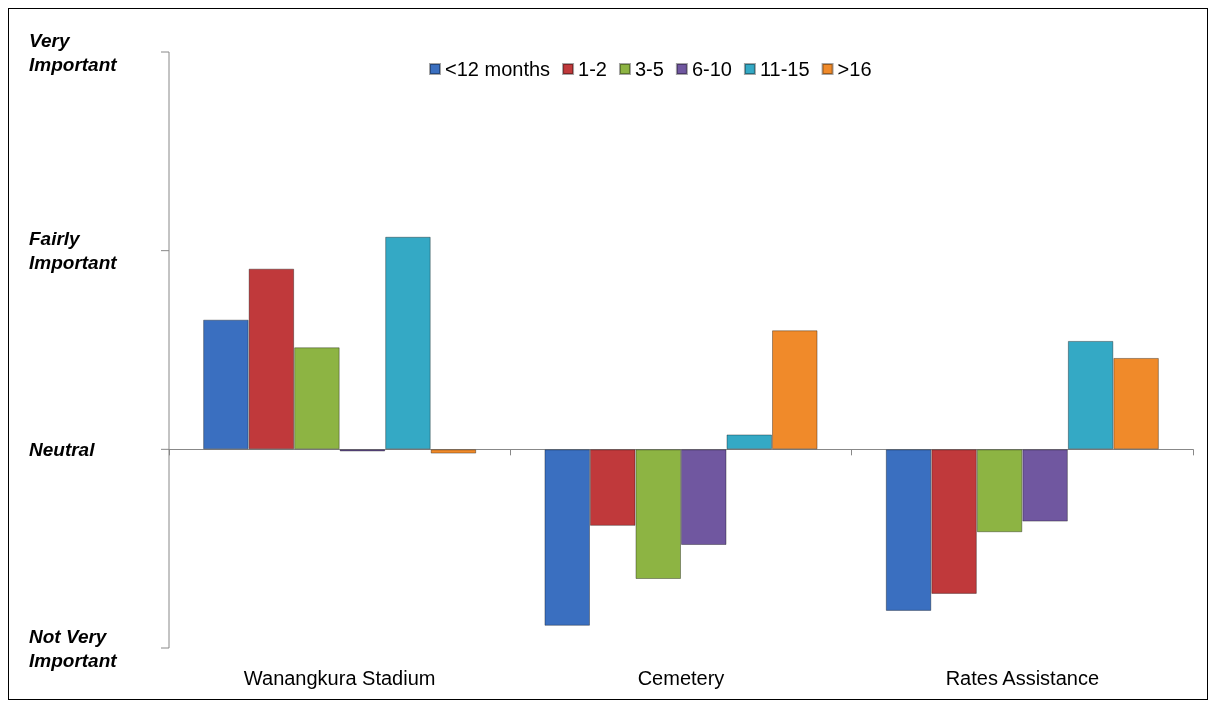  What do you see at coordinates (681, 678) in the screenshot?
I see `x-tick-label: Cemetery` at bounding box center [681, 678].